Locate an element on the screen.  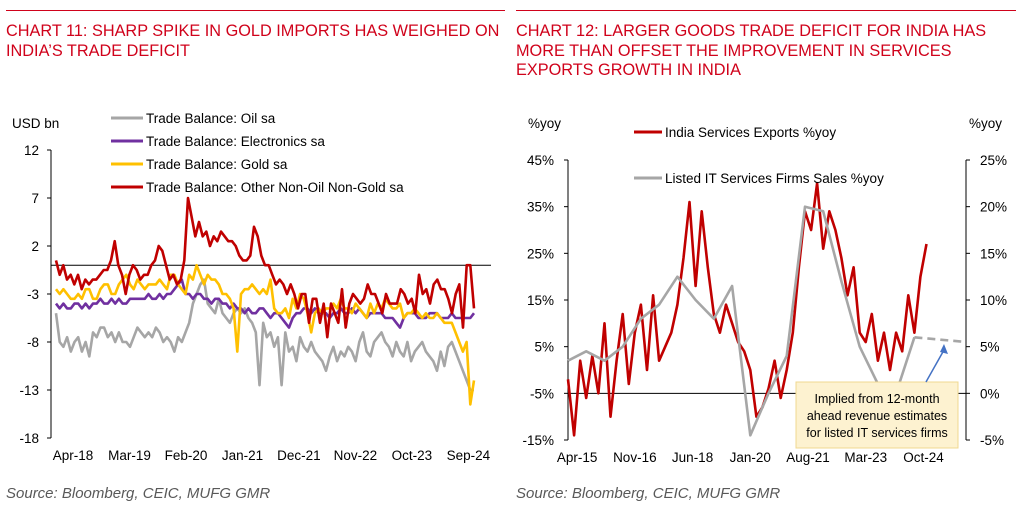
annotation-box is located at coordinates (877, 415).